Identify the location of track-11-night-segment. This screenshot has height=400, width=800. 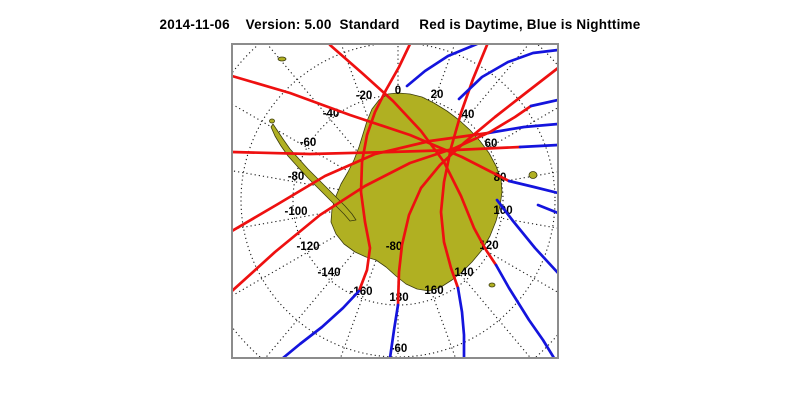
(526, 236).